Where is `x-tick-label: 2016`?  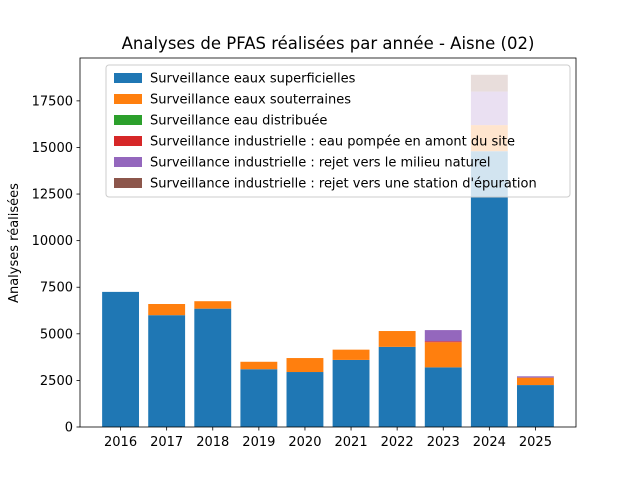 x-tick-label: 2016 is located at coordinates (120, 442).